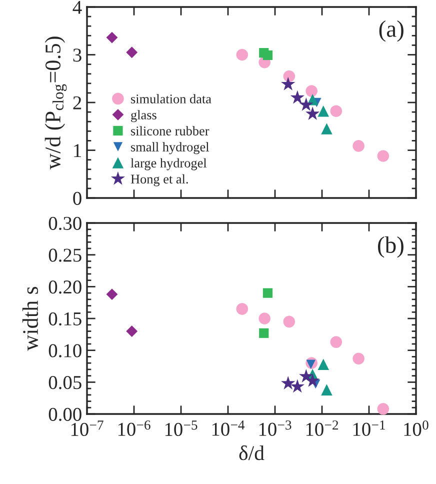 Image resolution: width=436 pixels, height=484 pixels. What do you see at coordinates (65, 255) in the screenshot?
I see `y-tick-label: 0.25` at bounding box center [65, 255].